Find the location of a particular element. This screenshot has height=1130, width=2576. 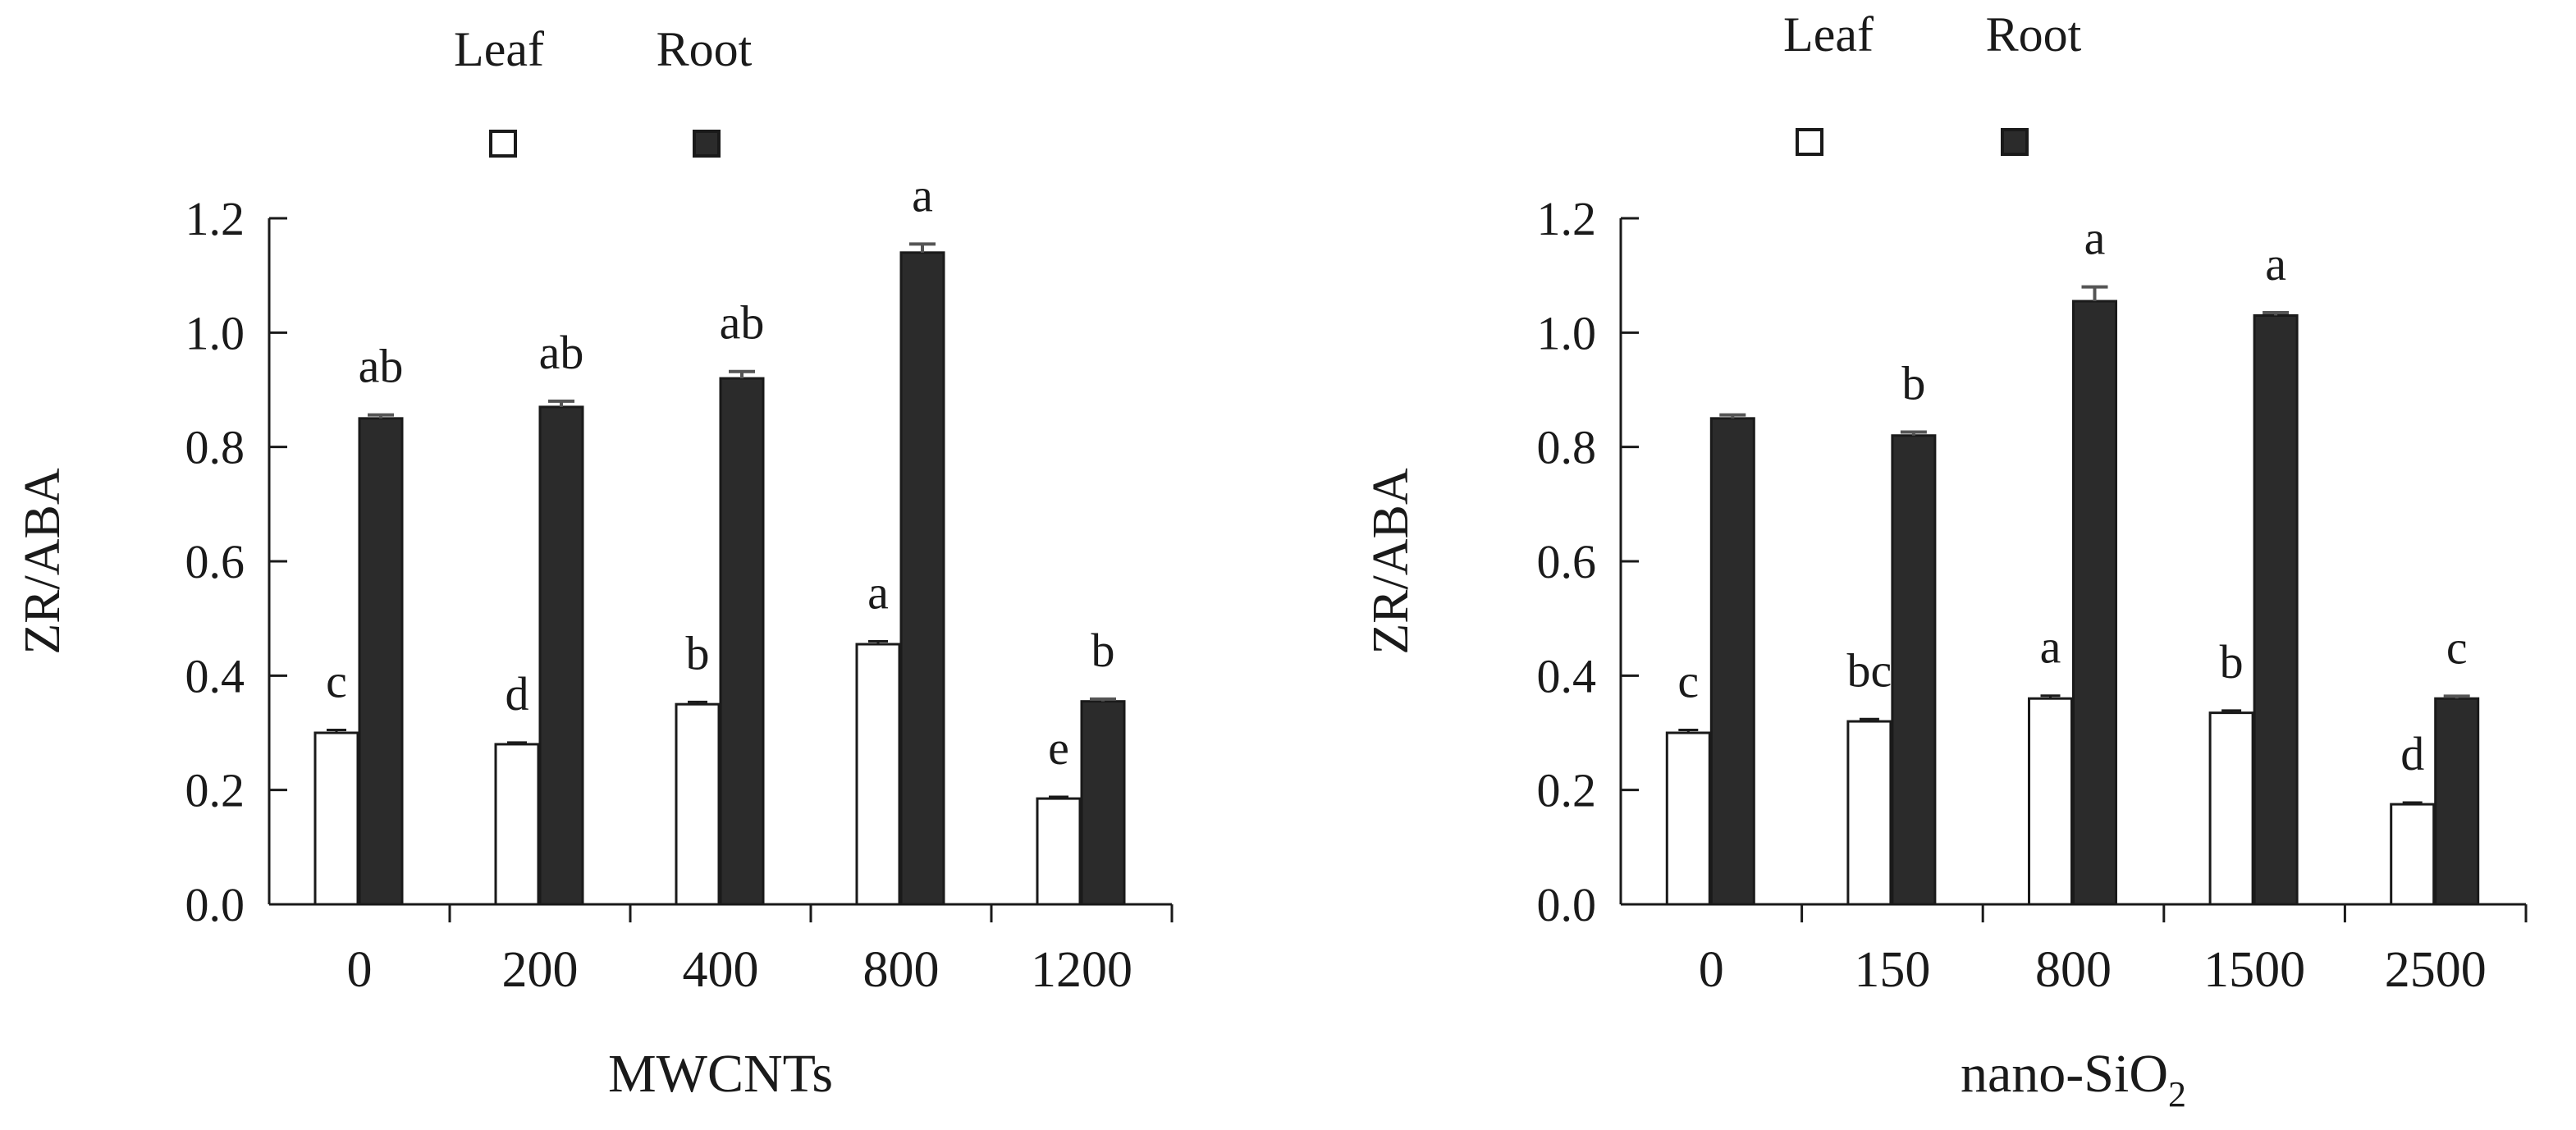

x-axis-label: nano-SiO2 is located at coordinates (2073, 1079).